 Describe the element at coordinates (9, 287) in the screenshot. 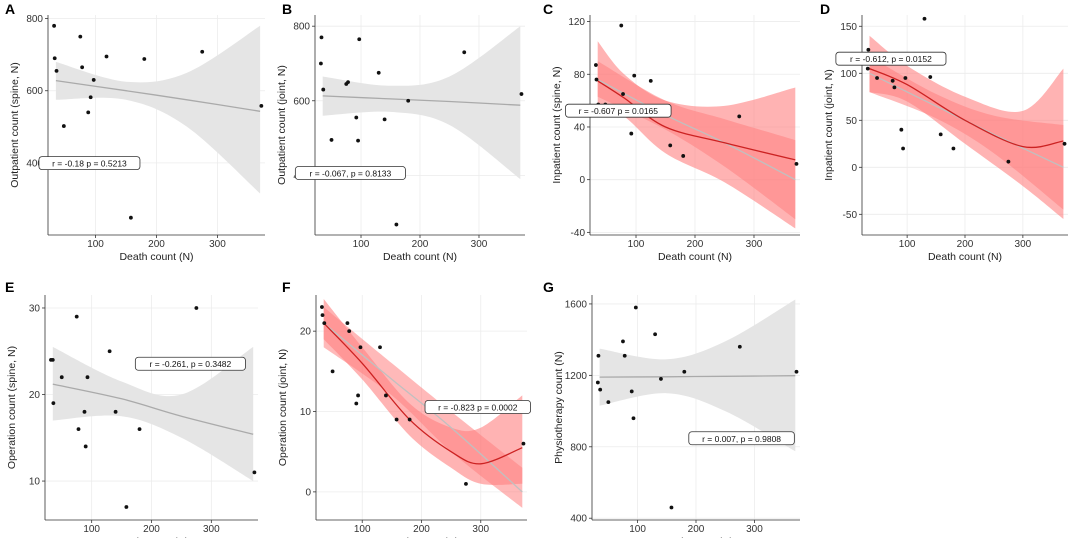

I see `panel-label: E` at that location.